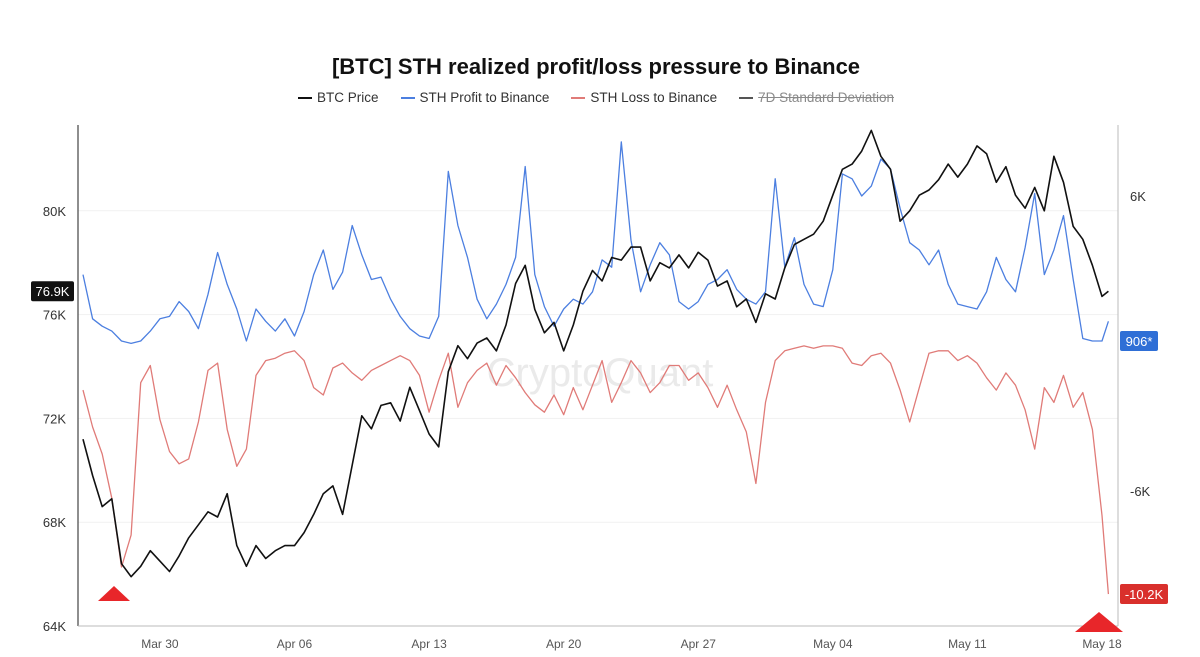 This screenshot has height=657, width=1200. I want to click on y-left-tick-label: 68K, so click(54, 522).